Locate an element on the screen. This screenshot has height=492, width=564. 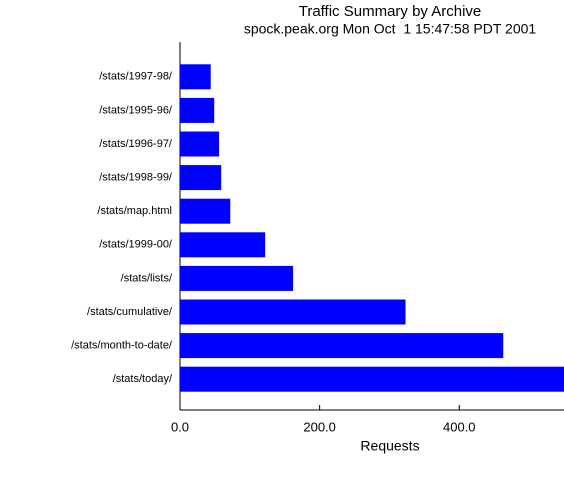
y-tick-label: /stats/1995-96/ is located at coordinates (136, 110).